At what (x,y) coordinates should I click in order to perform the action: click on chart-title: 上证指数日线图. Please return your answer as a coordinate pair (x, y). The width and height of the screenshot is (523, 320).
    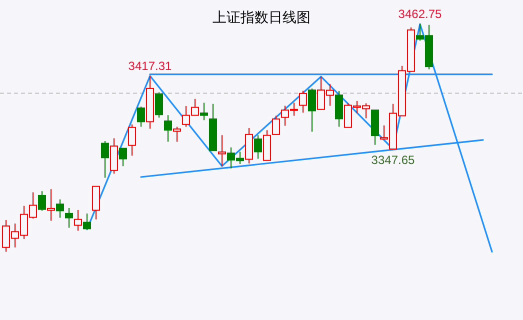
    Looking at the image, I should click on (261, 17).